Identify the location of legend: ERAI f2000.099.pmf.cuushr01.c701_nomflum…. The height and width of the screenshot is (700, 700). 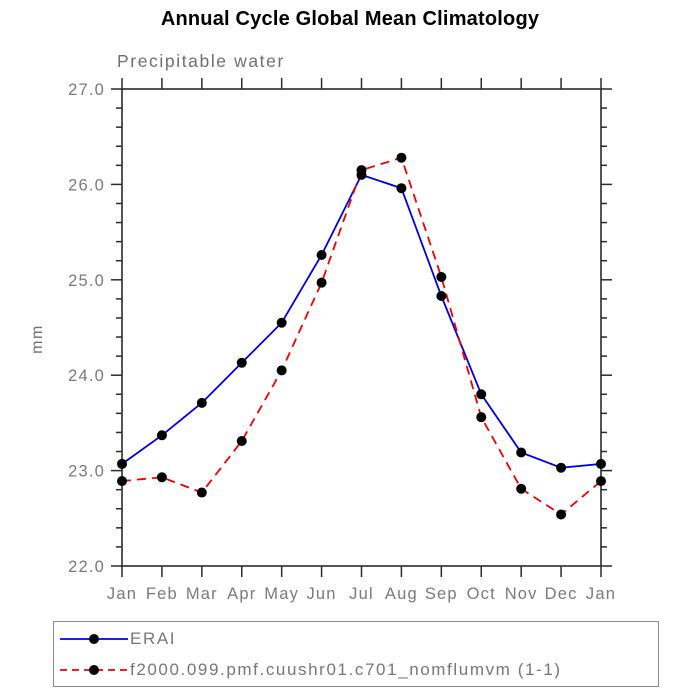
(356, 654).